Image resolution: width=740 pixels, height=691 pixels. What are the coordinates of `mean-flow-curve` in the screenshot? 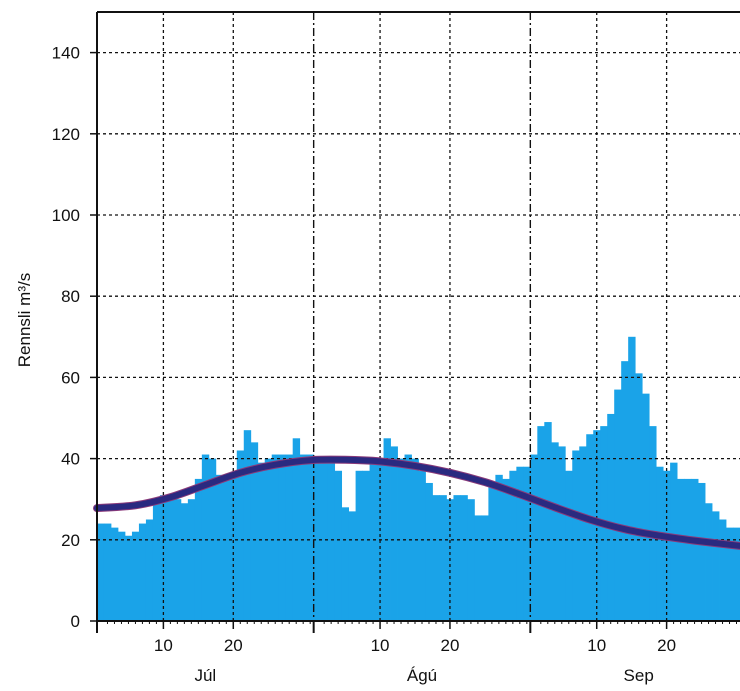 It's located at (416, 502).